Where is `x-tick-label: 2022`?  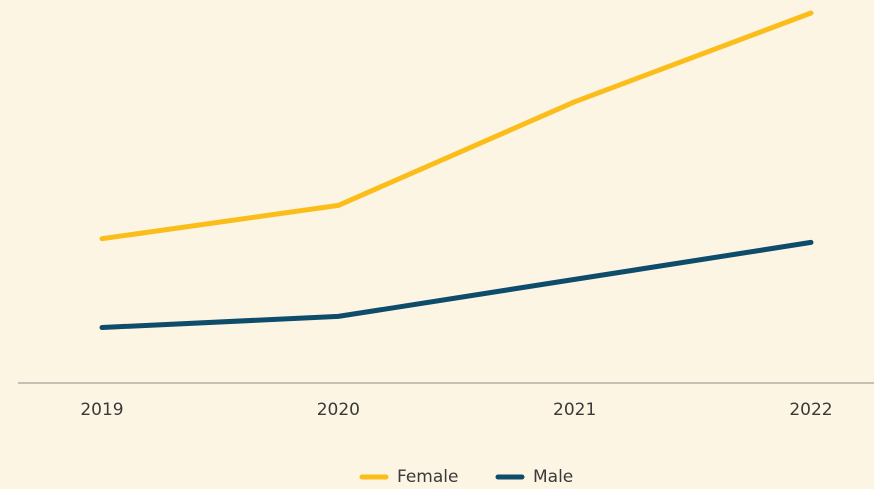
x-tick-label: 2022 is located at coordinates (810, 410).